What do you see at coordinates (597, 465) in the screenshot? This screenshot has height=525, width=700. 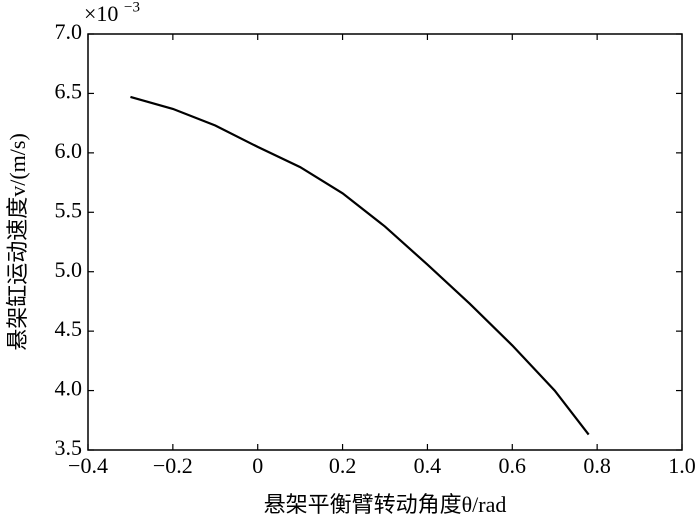 I see `x-tick-label: 0.8` at bounding box center [597, 465].